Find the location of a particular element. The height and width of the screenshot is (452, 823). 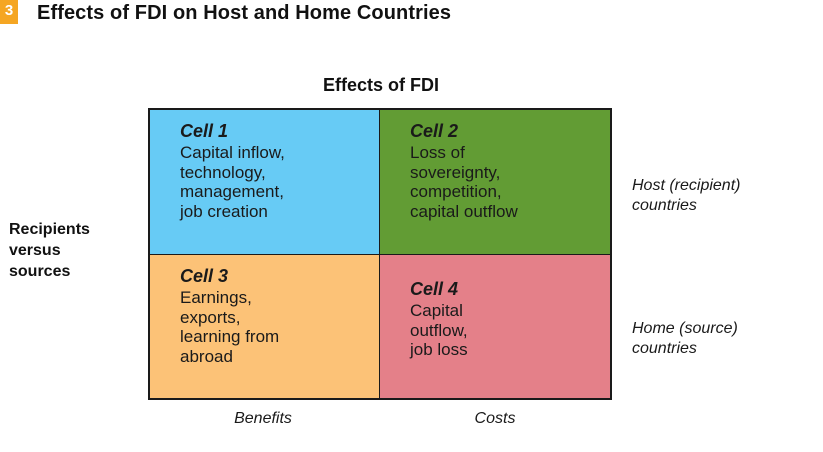

cell-text: Capital outflow, job loss is located at coordinates (439, 330).